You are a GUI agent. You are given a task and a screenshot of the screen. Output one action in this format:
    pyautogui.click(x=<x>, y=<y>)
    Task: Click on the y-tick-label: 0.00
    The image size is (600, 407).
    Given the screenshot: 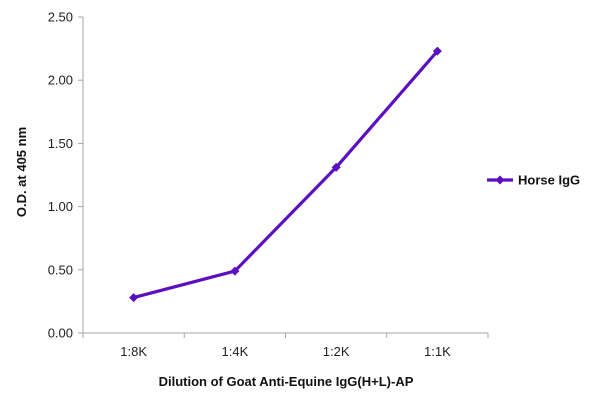 What is the action you would take?
    pyautogui.click(x=60, y=333)
    